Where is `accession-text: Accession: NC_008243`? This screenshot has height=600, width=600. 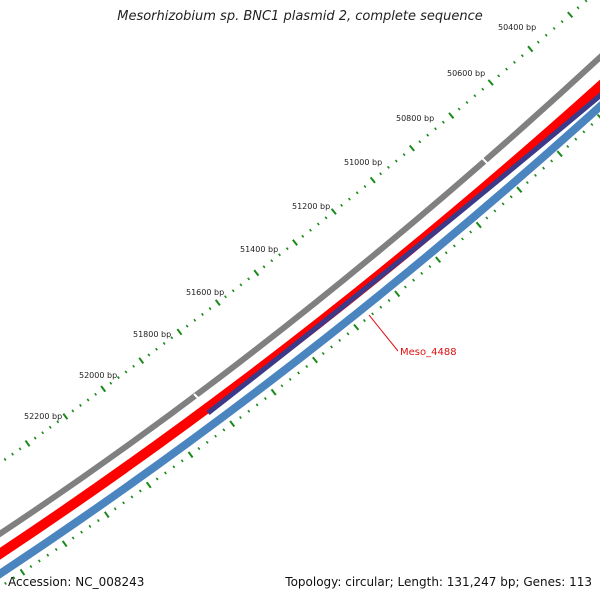 accession-text: Accession: NC_008243 is located at coordinates (76, 582).